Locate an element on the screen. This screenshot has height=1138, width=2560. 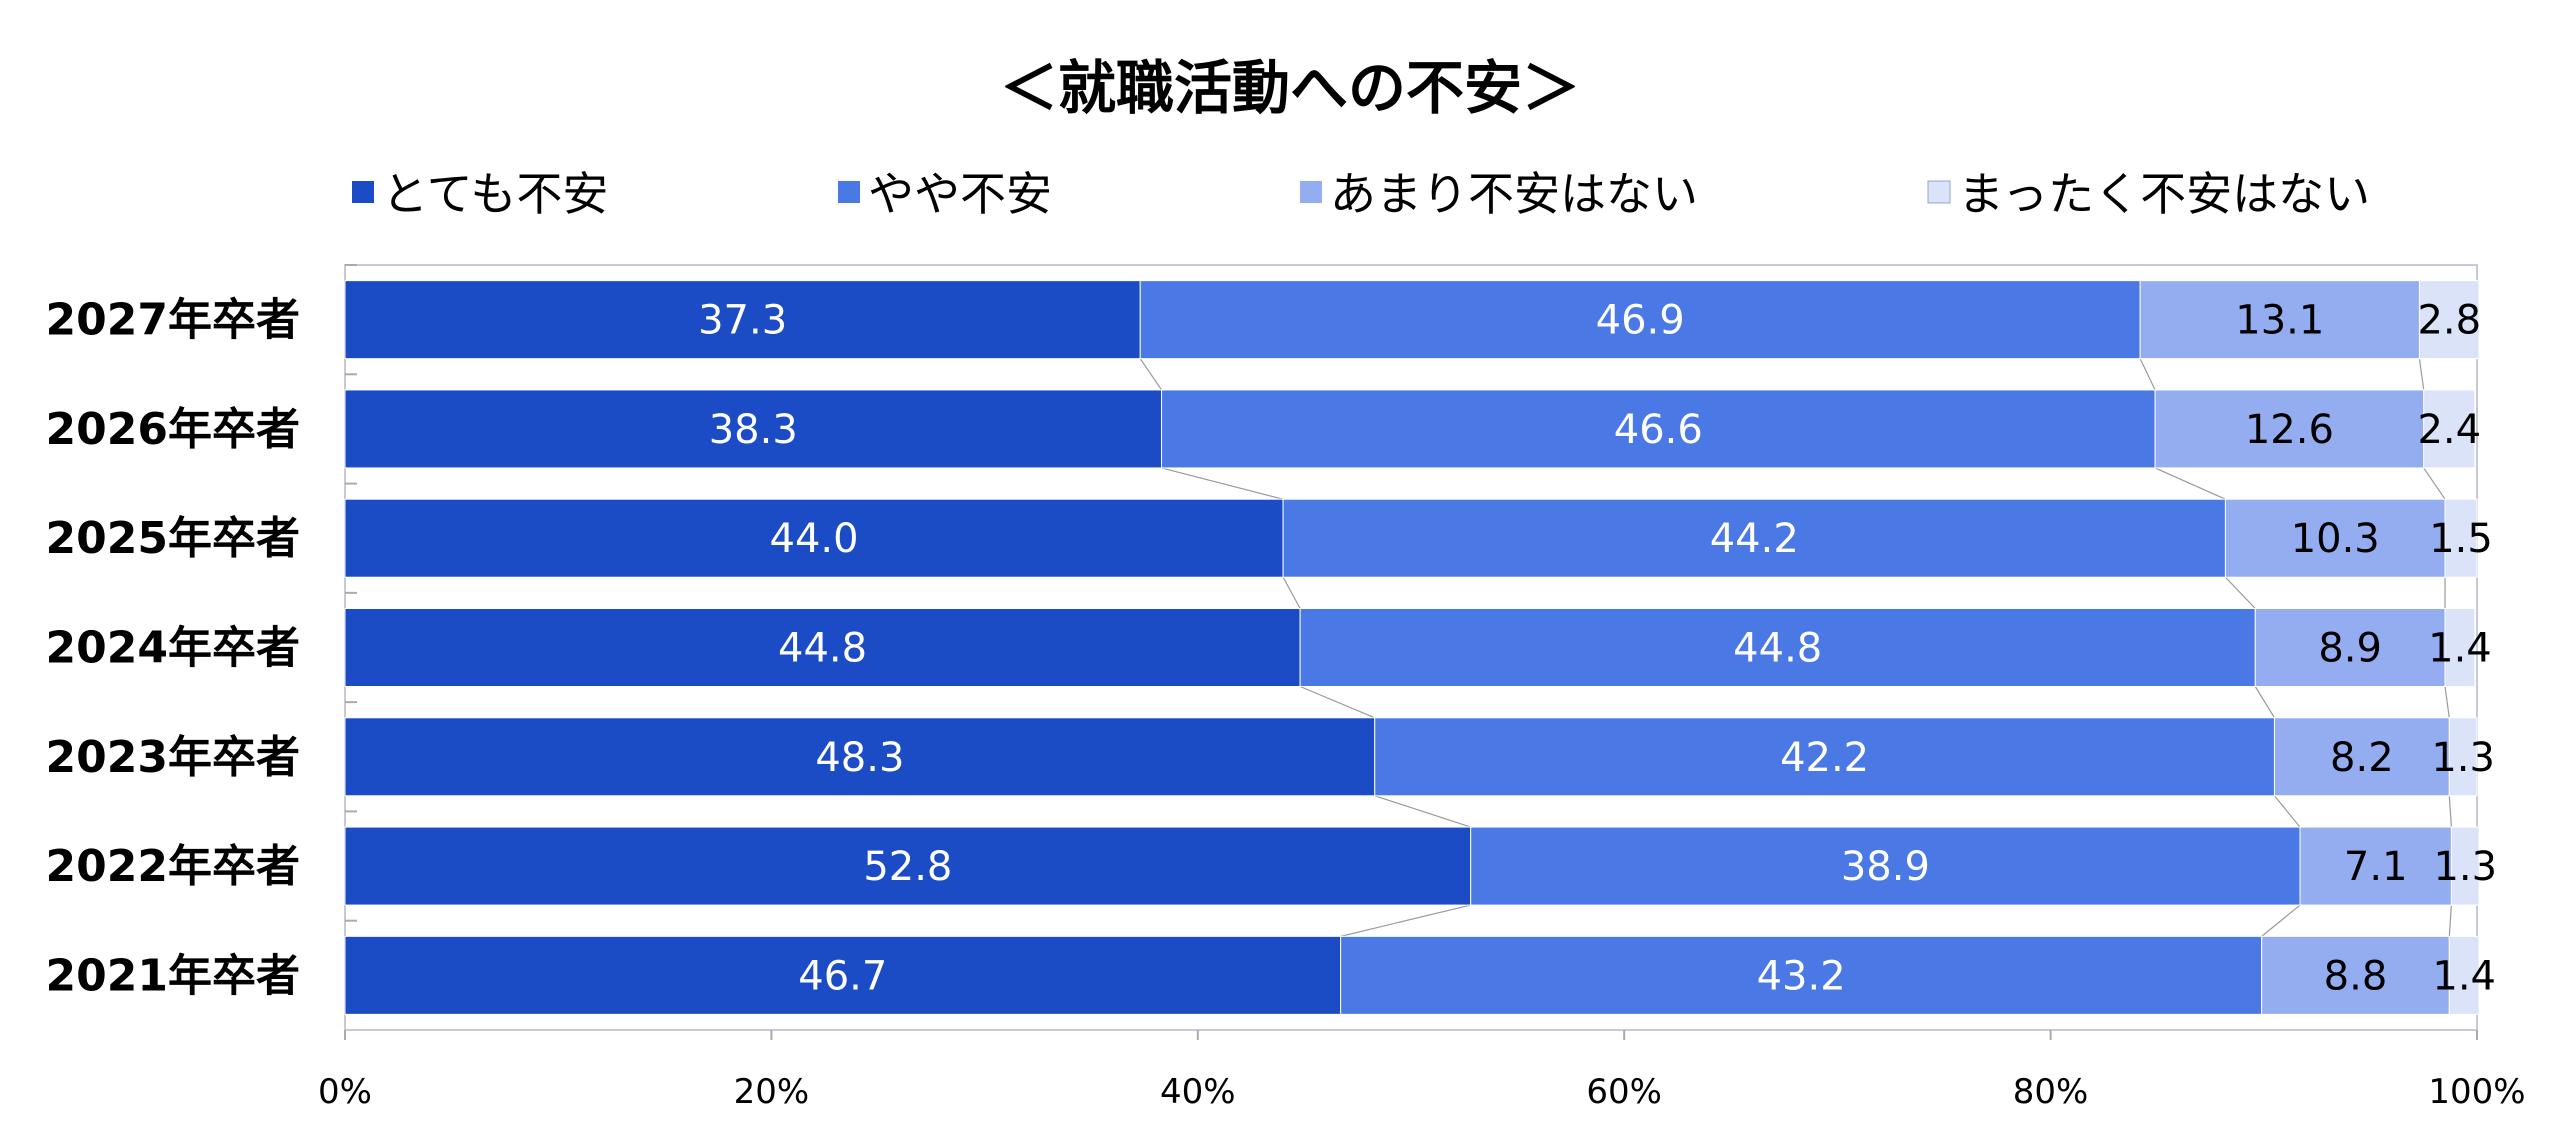
data-label: 38.3 is located at coordinates (753, 430).